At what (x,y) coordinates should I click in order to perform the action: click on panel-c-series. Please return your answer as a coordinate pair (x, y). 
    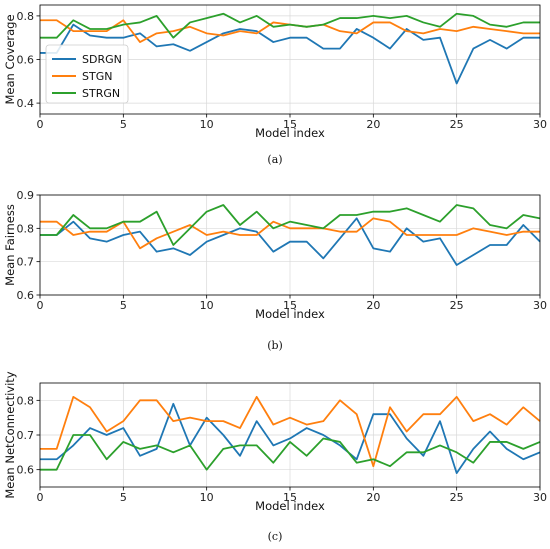
    Looking at the image, I should click on (290, 435).